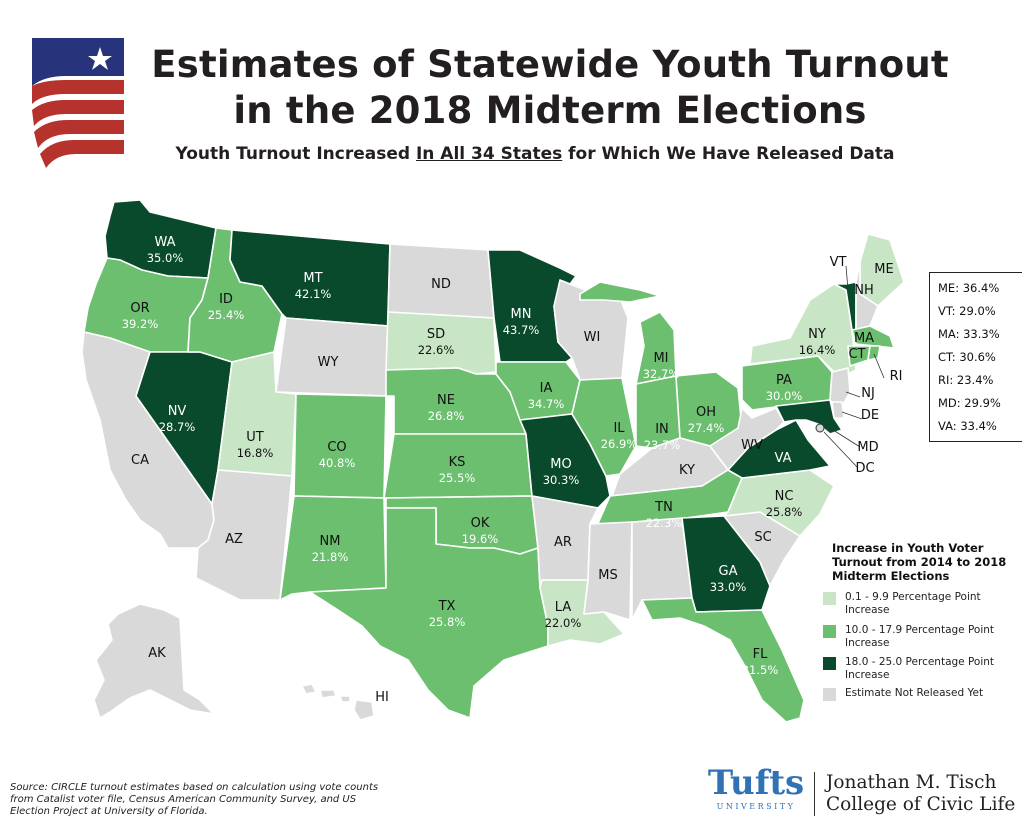  I want to click on legend-label: 18.0 - 25.0 Percentage Point Increase, so click(920, 668).